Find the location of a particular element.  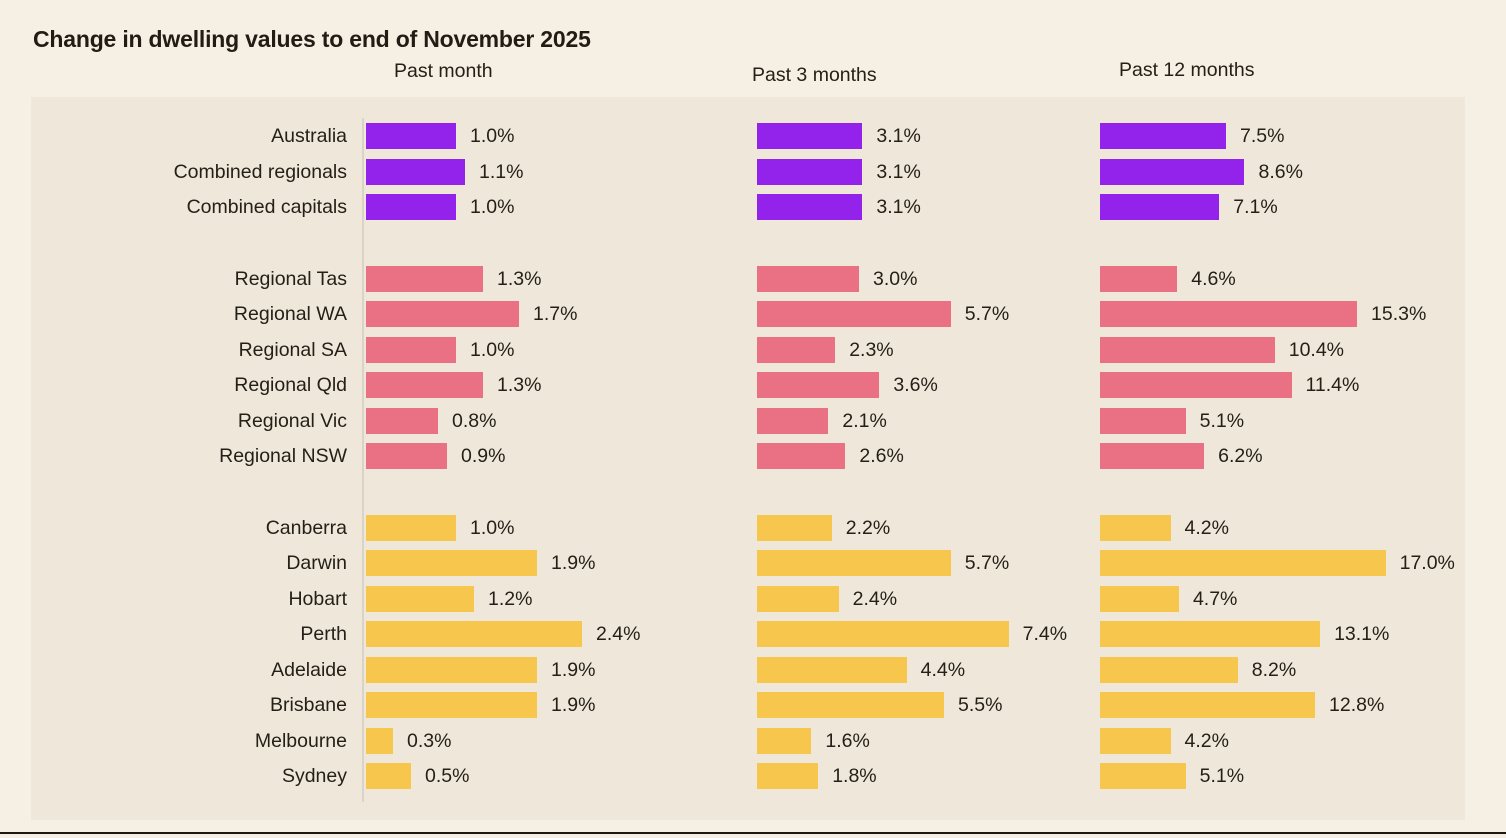

value-label-past-3-months-combined-regionals: 3.1% is located at coordinates (898, 171).